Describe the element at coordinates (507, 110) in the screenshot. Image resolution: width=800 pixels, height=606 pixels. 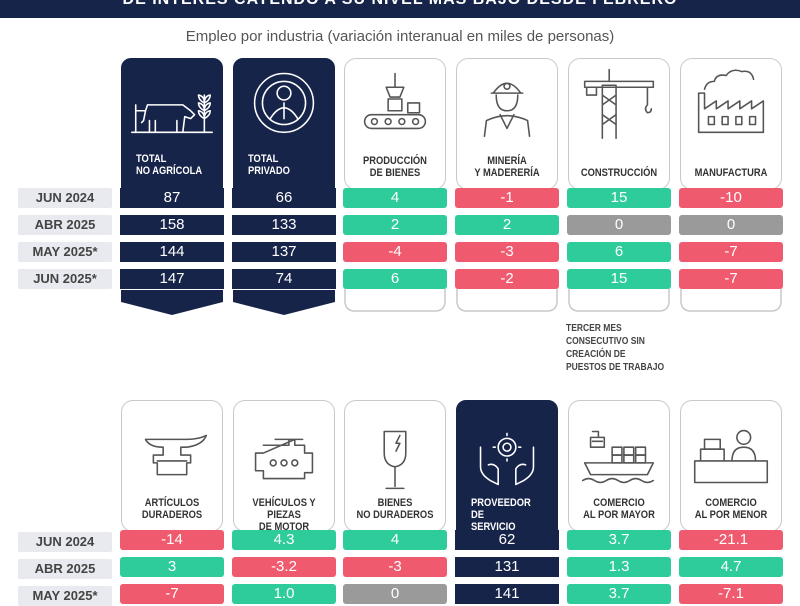
I see `miner-icon` at that location.